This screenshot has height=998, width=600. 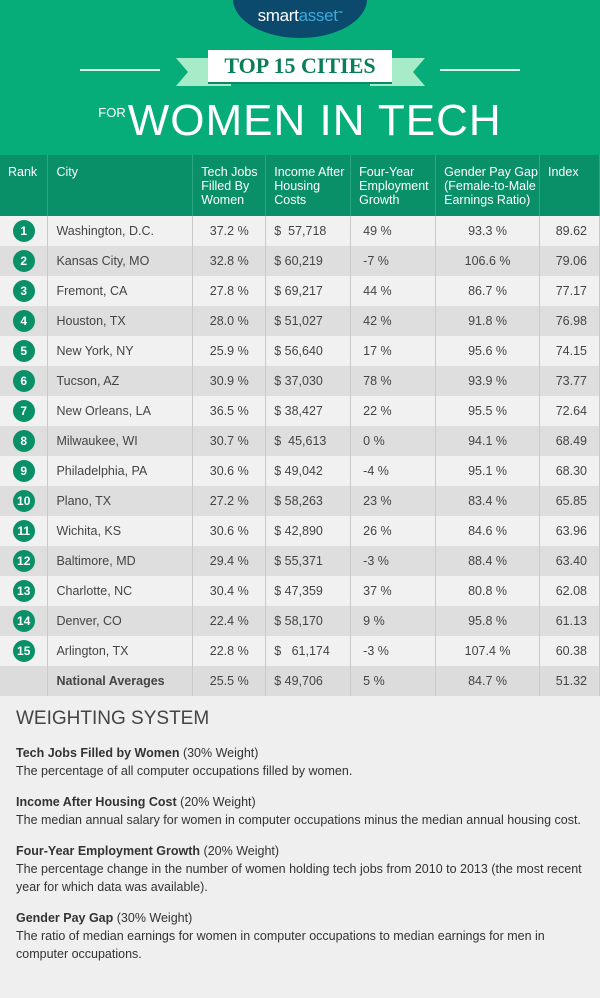 What do you see at coordinates (120, 291) in the screenshot?
I see `city-cell: Fremont, CA` at bounding box center [120, 291].